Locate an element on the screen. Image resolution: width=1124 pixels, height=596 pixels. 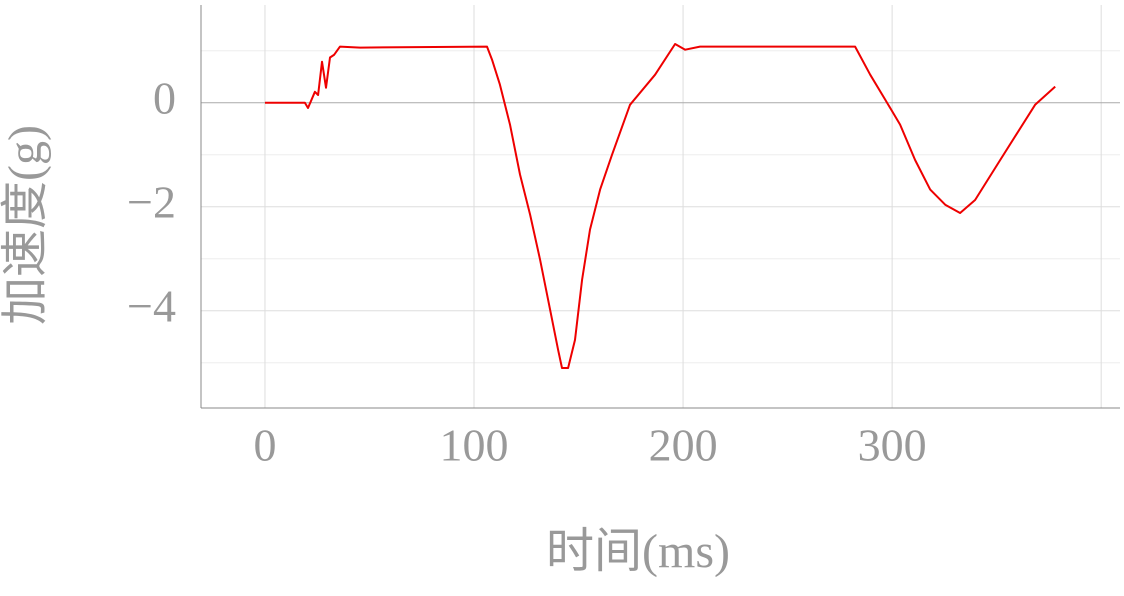
x-tick-label: 200 is located at coordinates (683, 445).